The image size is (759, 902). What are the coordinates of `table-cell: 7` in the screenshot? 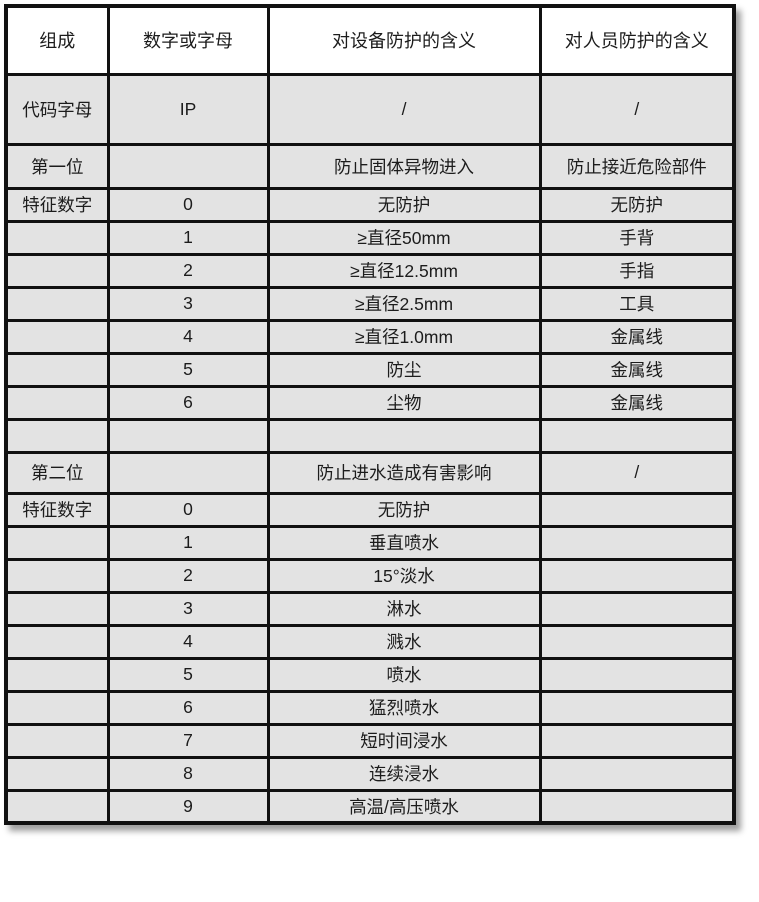 It's located at (188, 740).